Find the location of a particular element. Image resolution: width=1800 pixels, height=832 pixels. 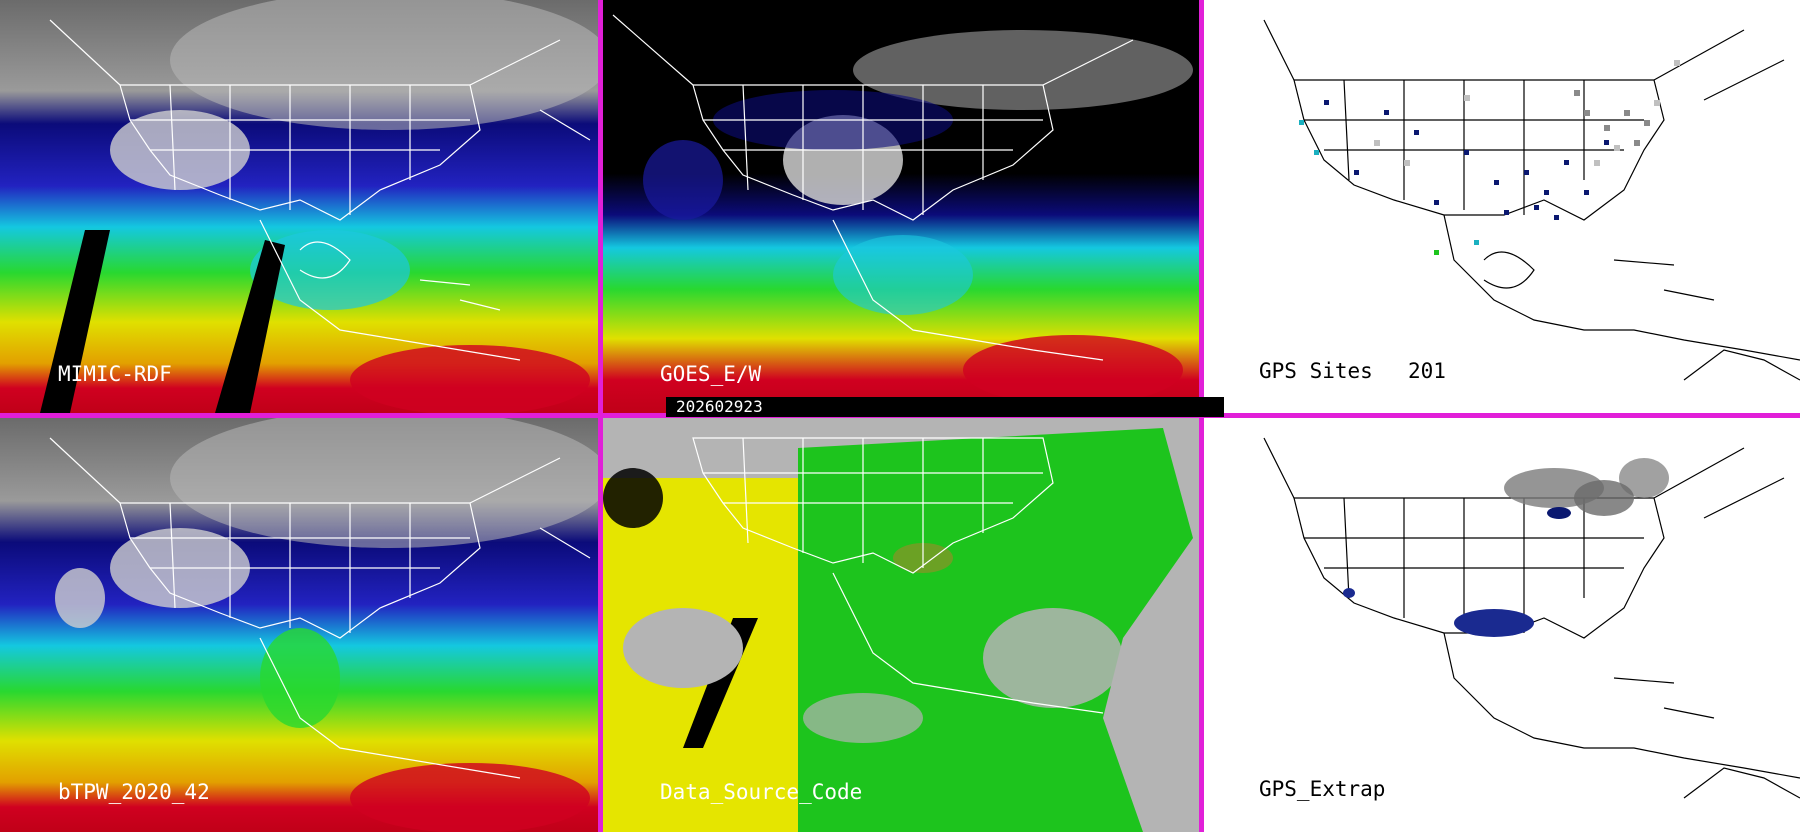

gps-extrap-map is located at coordinates (1531, 618).